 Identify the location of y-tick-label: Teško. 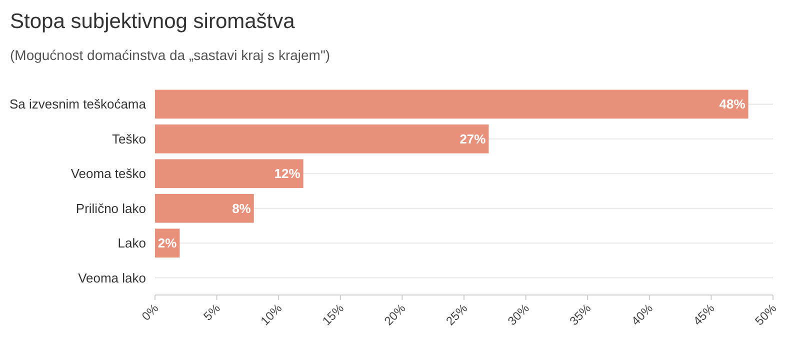
(129, 138).